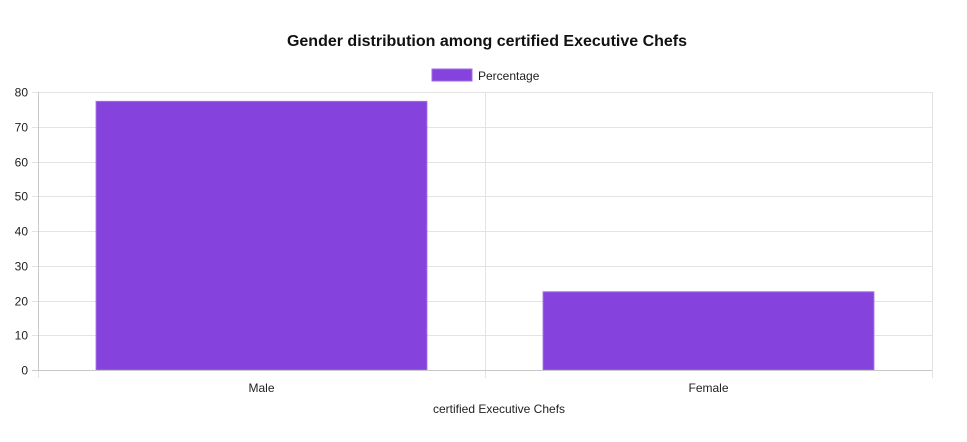 This screenshot has height=442, width=967. Describe the element at coordinates (488, 388) in the screenshot. I see `x-axis-ticks: Male Female` at that location.